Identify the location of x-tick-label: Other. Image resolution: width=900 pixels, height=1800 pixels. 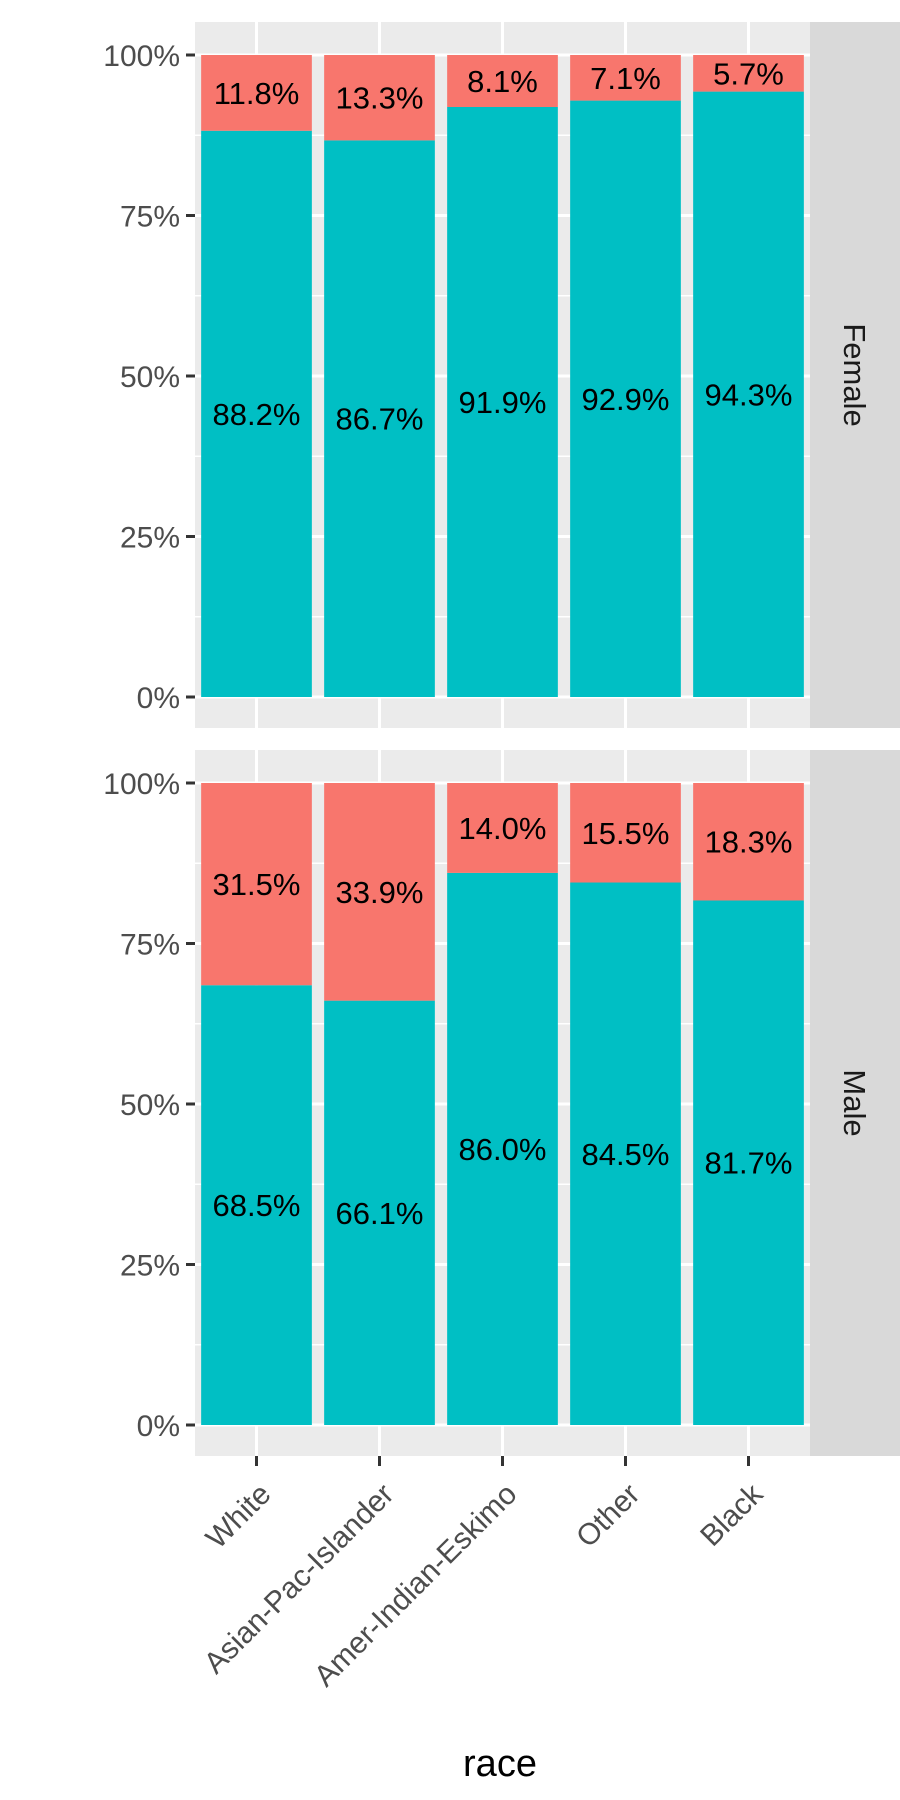
(608, 1516).